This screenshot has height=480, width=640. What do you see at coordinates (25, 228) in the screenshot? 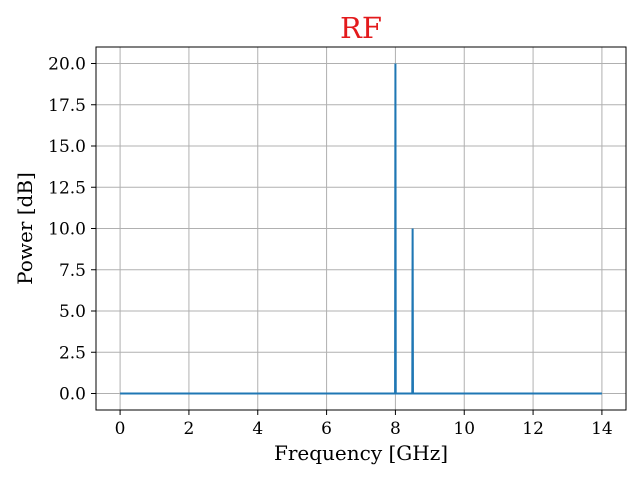
I see `y-axis-label: Power [dB]` at bounding box center [25, 228].